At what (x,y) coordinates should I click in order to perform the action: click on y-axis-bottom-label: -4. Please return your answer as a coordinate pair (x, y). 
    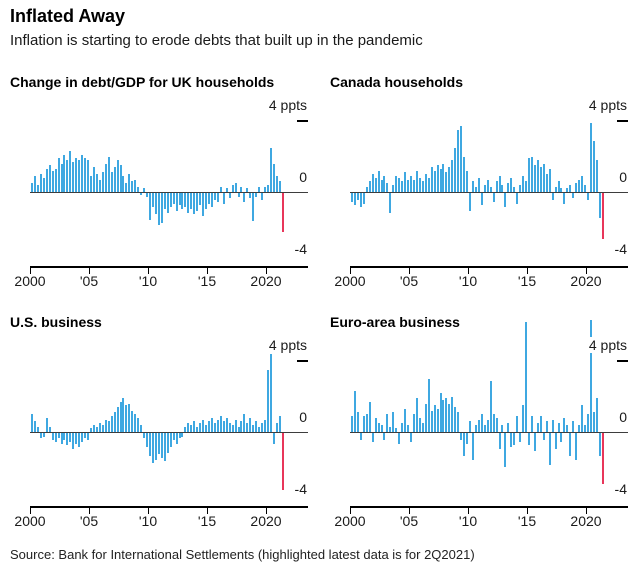
    Looking at the image, I should click on (620, 489).